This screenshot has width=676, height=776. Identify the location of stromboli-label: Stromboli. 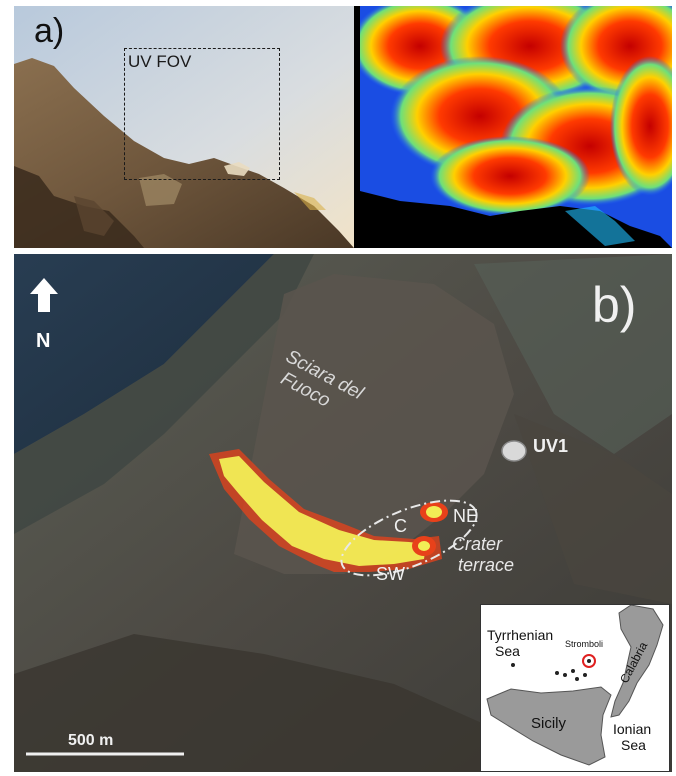
(584, 644).